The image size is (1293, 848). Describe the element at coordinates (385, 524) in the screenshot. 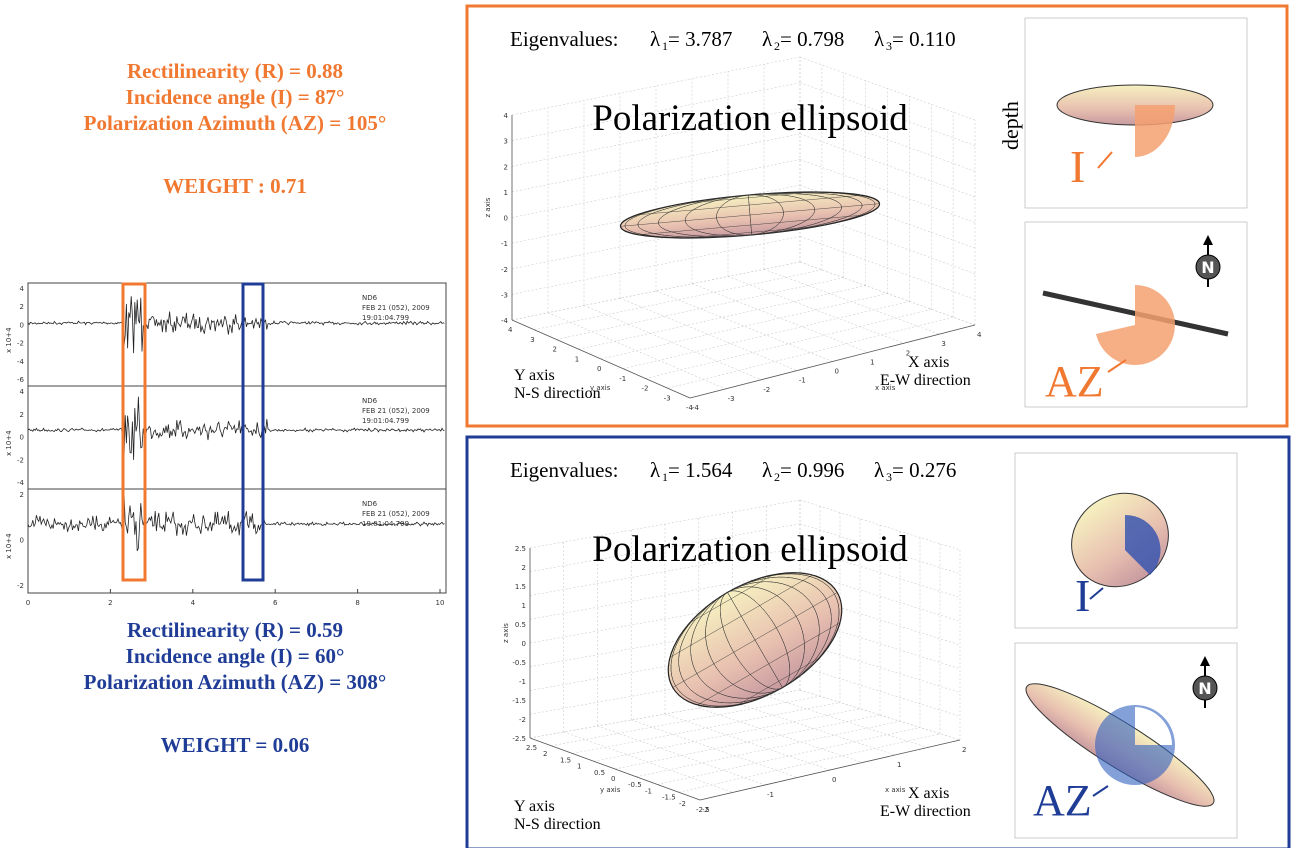

I see `time: 19:01:04.799` at that location.